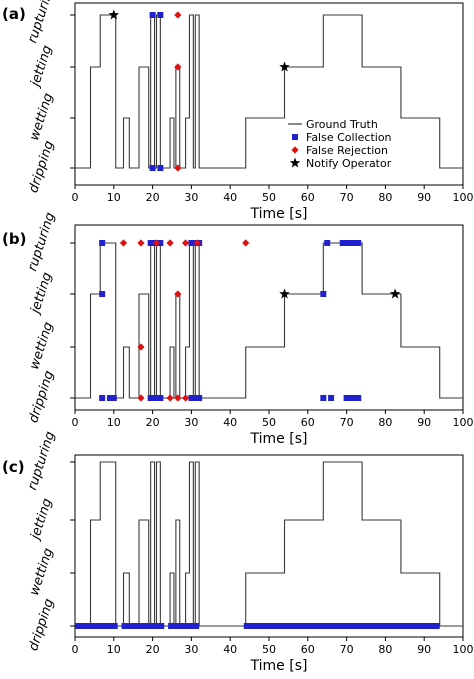 The height and width of the screenshot is (679, 474). I want to click on panel-label: (c), so click(13, 467).